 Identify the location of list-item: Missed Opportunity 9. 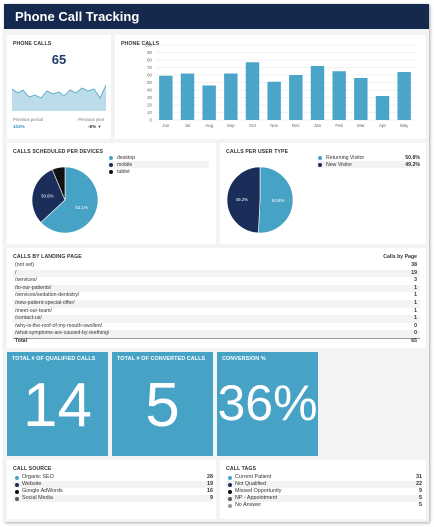
(324, 491).